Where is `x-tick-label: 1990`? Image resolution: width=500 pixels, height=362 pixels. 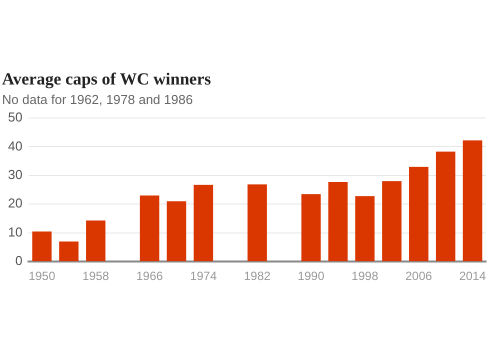
x-tick-label: 1990 is located at coordinates (311, 276).